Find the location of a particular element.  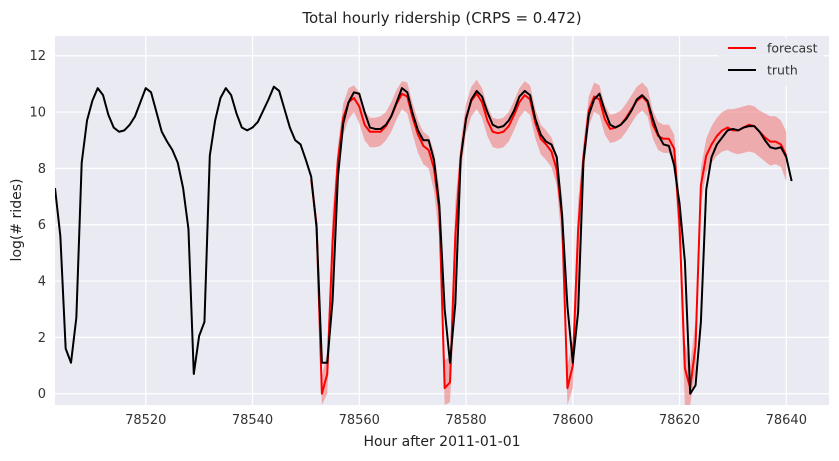

x-tick-labels: 78520 78540 78560 78580 78600 78620 78640 is located at coordinates (466, 420).